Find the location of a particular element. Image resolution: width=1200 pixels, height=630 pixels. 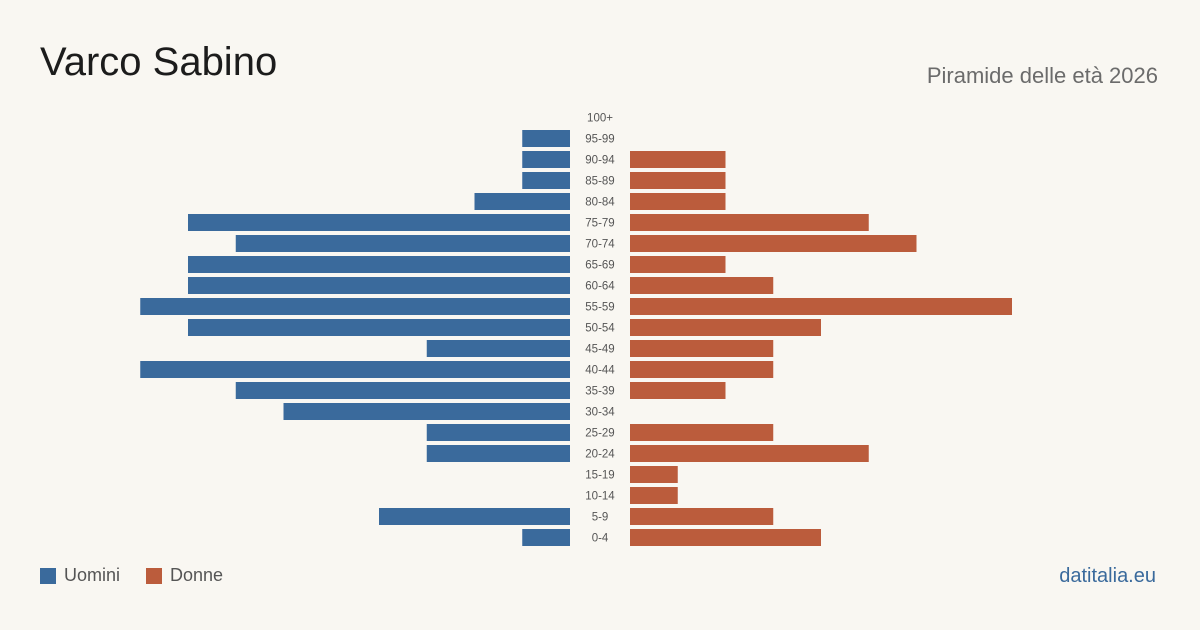

age-label-85-89: 85-89 is located at coordinates (599, 182).